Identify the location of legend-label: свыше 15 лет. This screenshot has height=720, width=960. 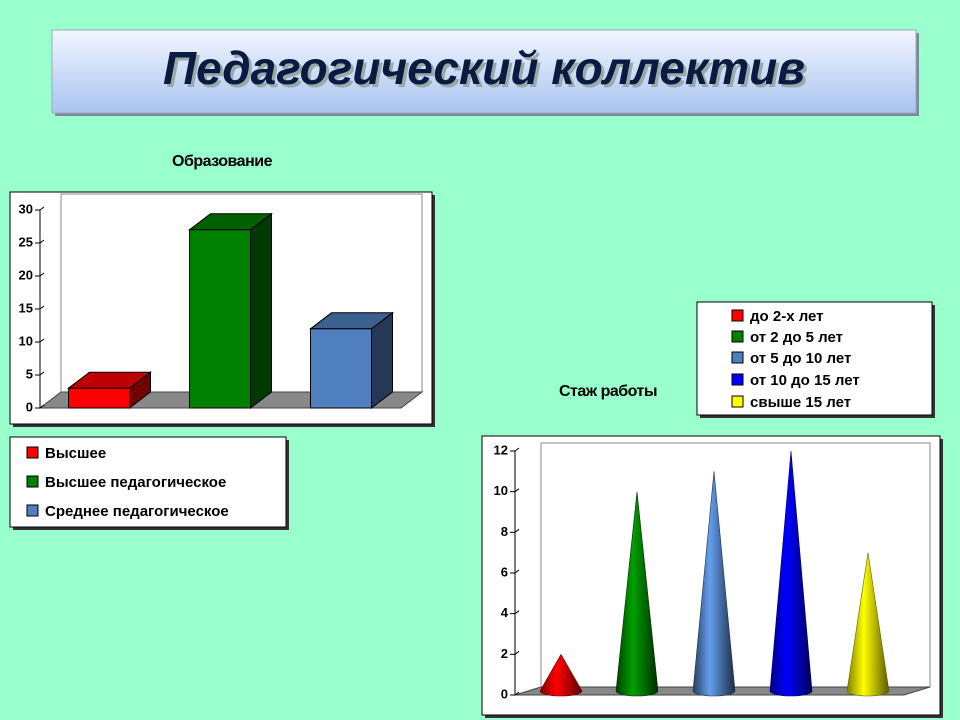
(800, 402).